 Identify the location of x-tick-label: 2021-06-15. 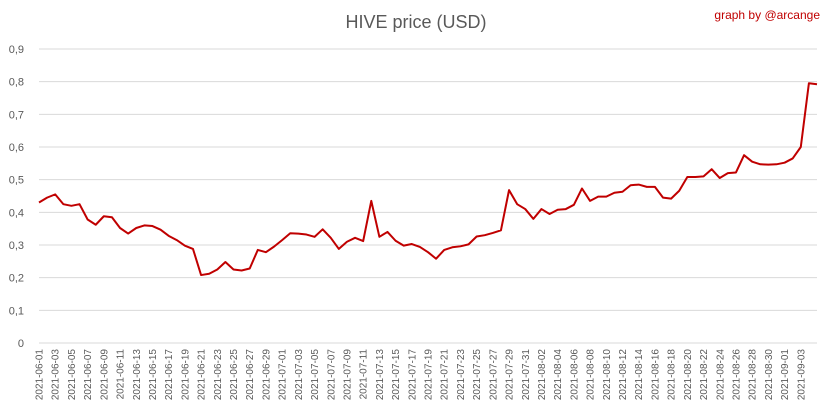
(153, 375).